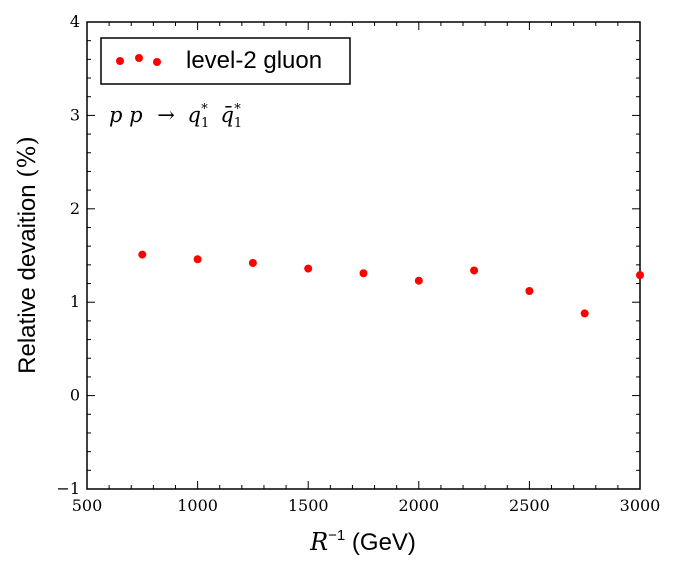  I want to click on y-tick-label: 1, so click(75, 301).